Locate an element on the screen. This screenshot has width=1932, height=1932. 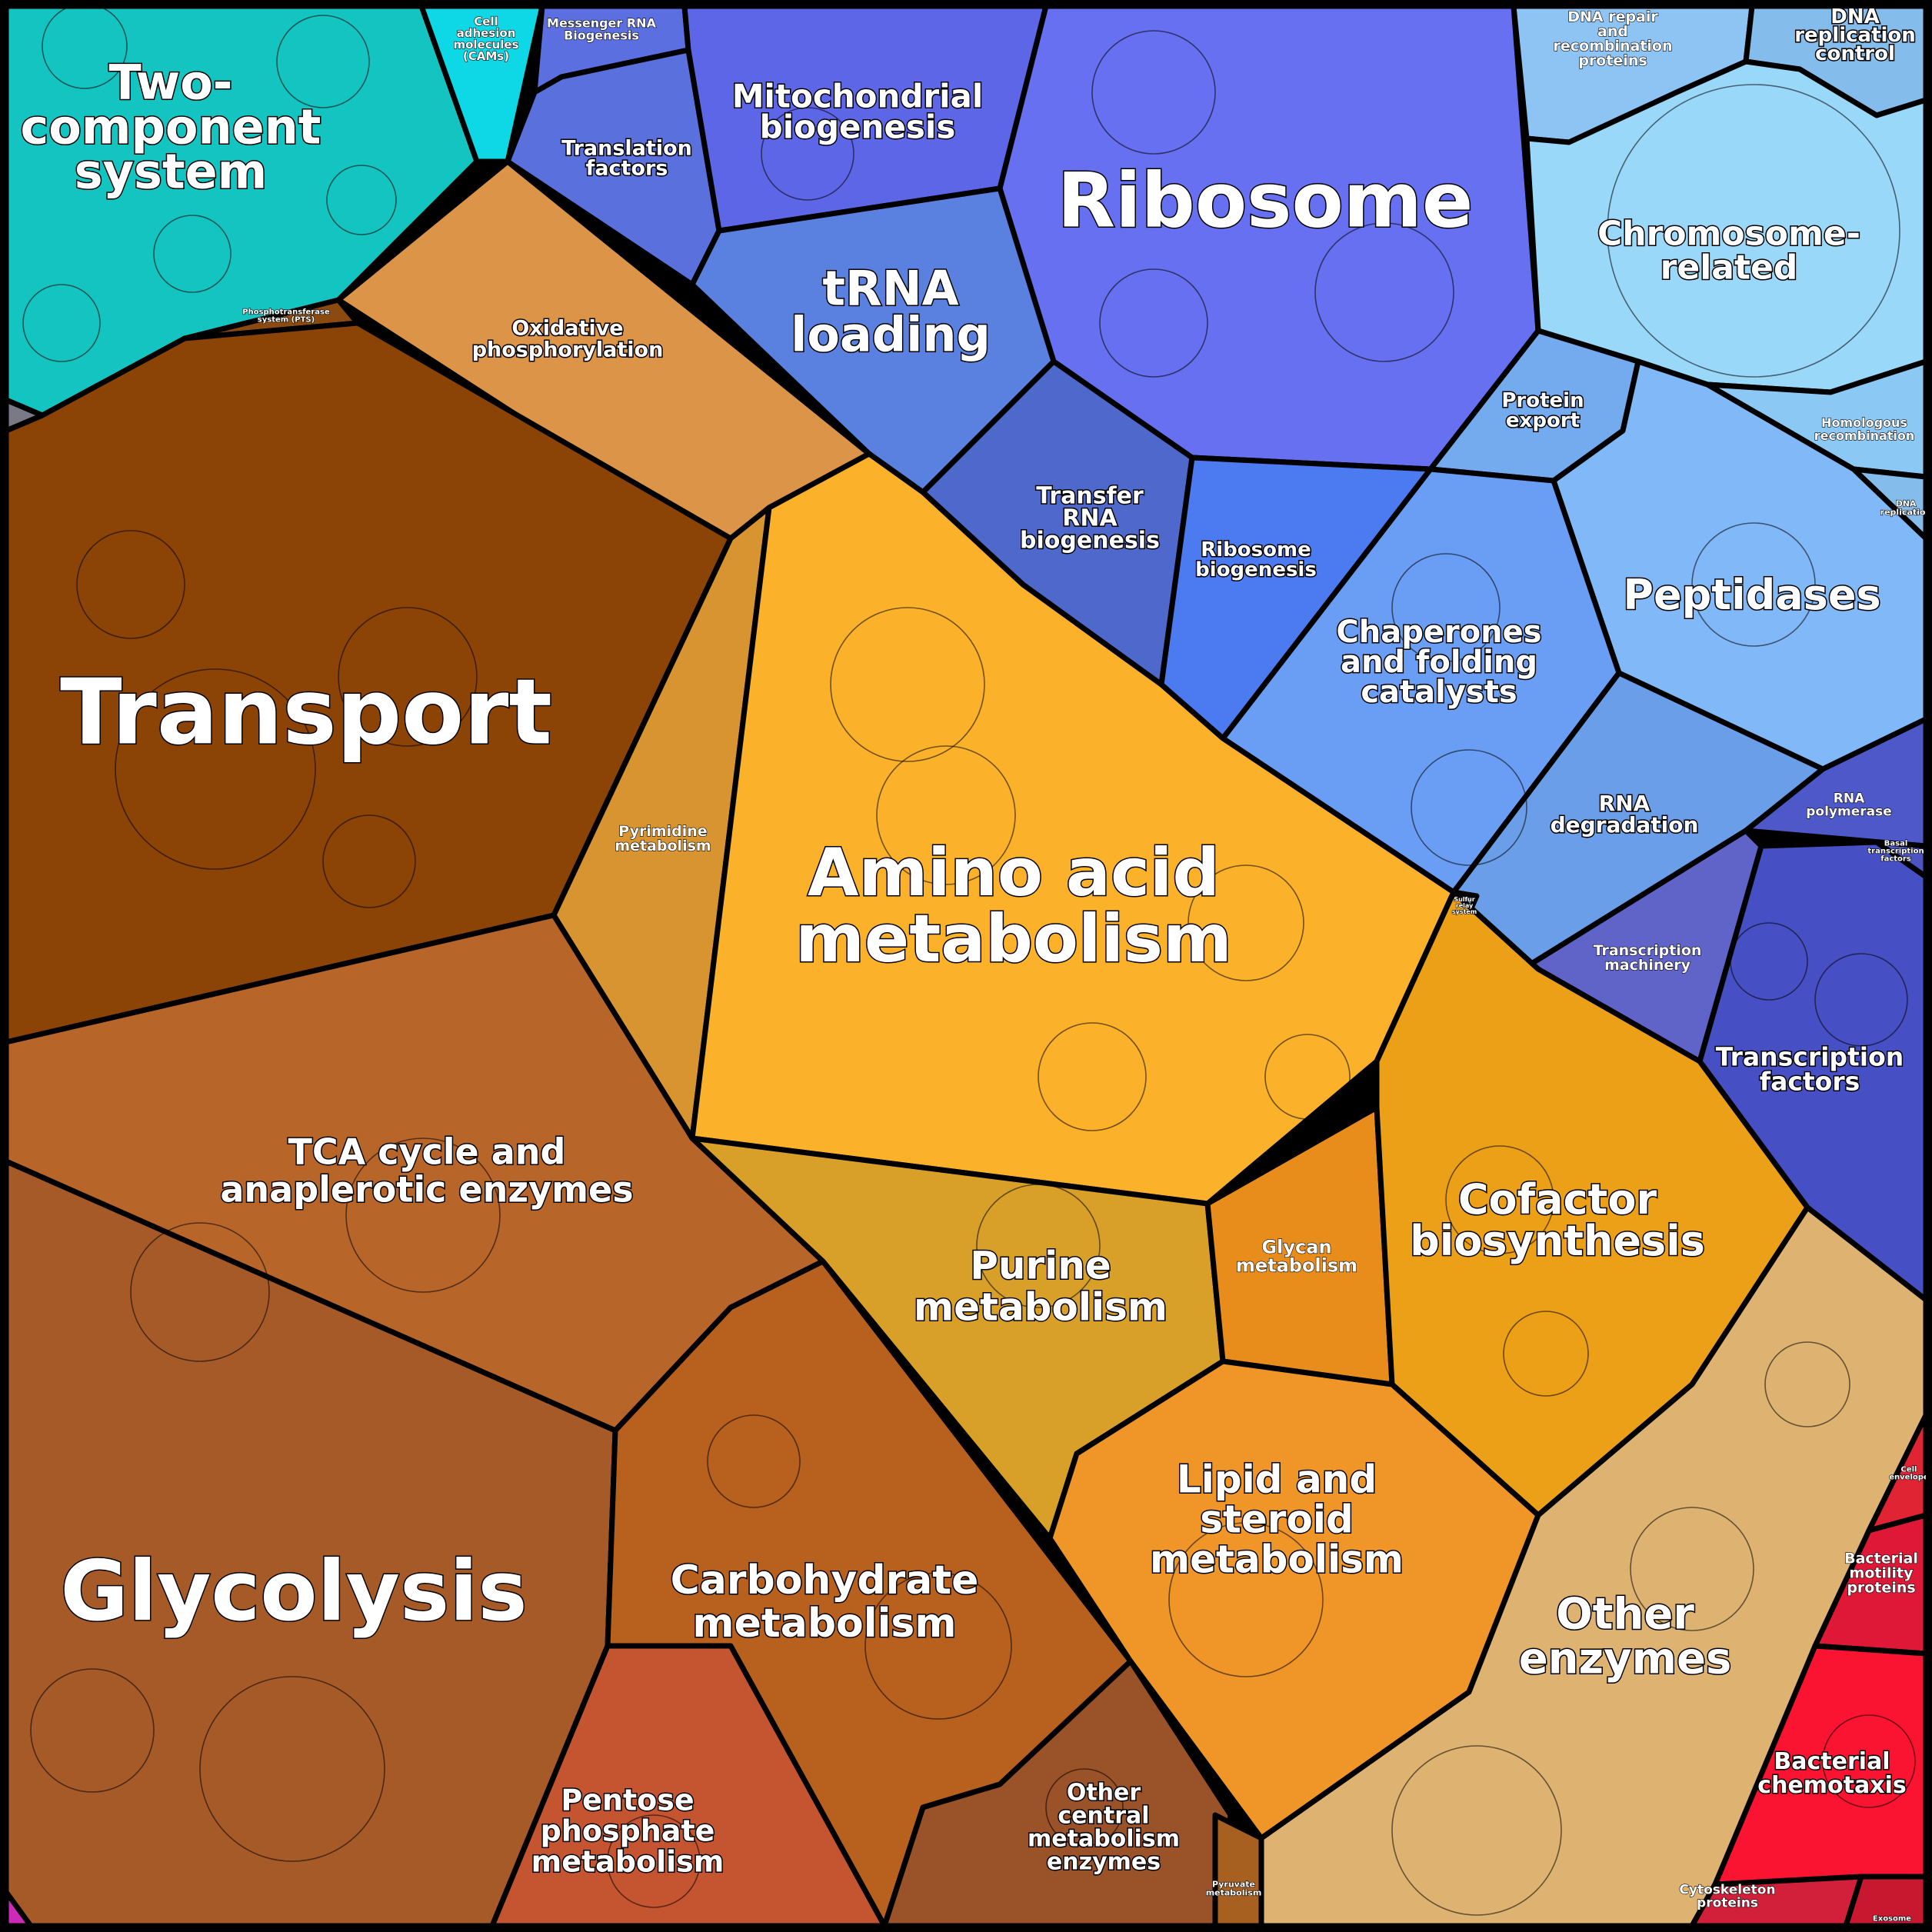
label-line: Pyrimidine is located at coordinates (662, 831).